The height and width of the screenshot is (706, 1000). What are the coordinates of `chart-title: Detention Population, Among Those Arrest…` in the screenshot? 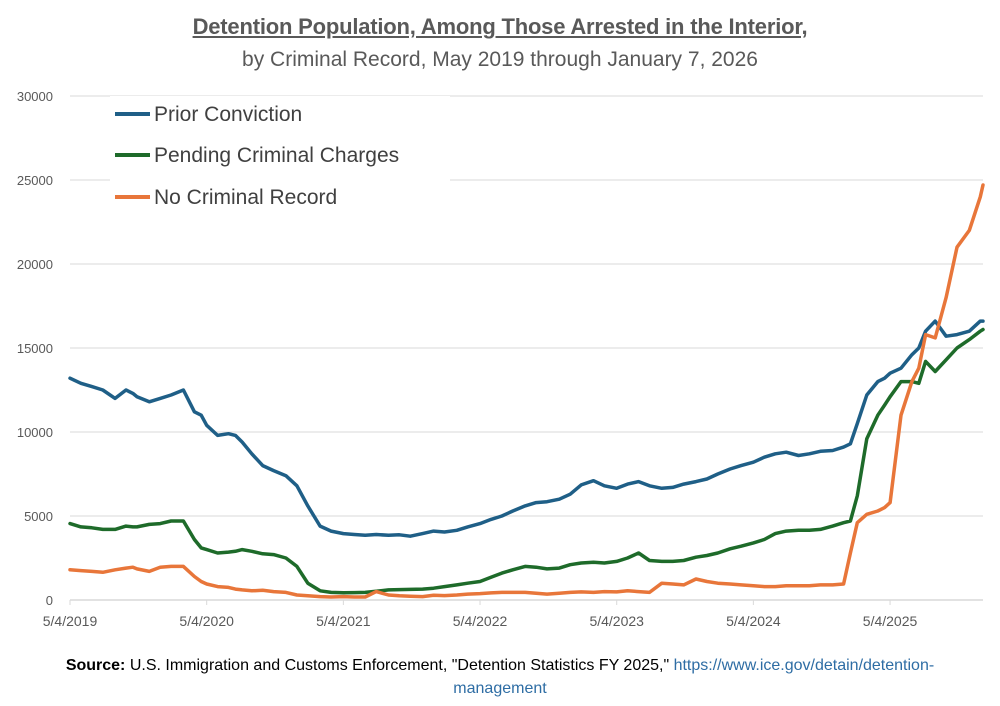 It's located at (500, 26).